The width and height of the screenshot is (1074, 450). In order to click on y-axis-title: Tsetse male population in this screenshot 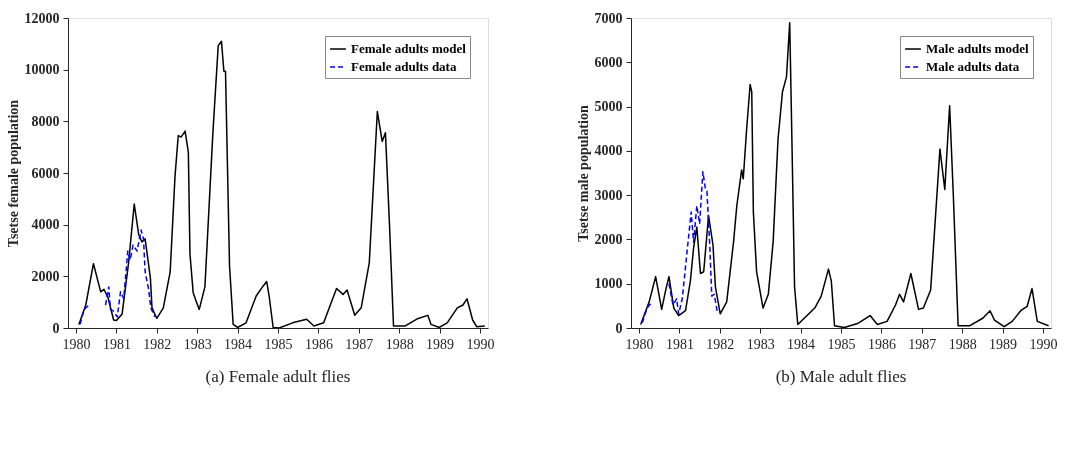, I will do `click(583, 173)`.